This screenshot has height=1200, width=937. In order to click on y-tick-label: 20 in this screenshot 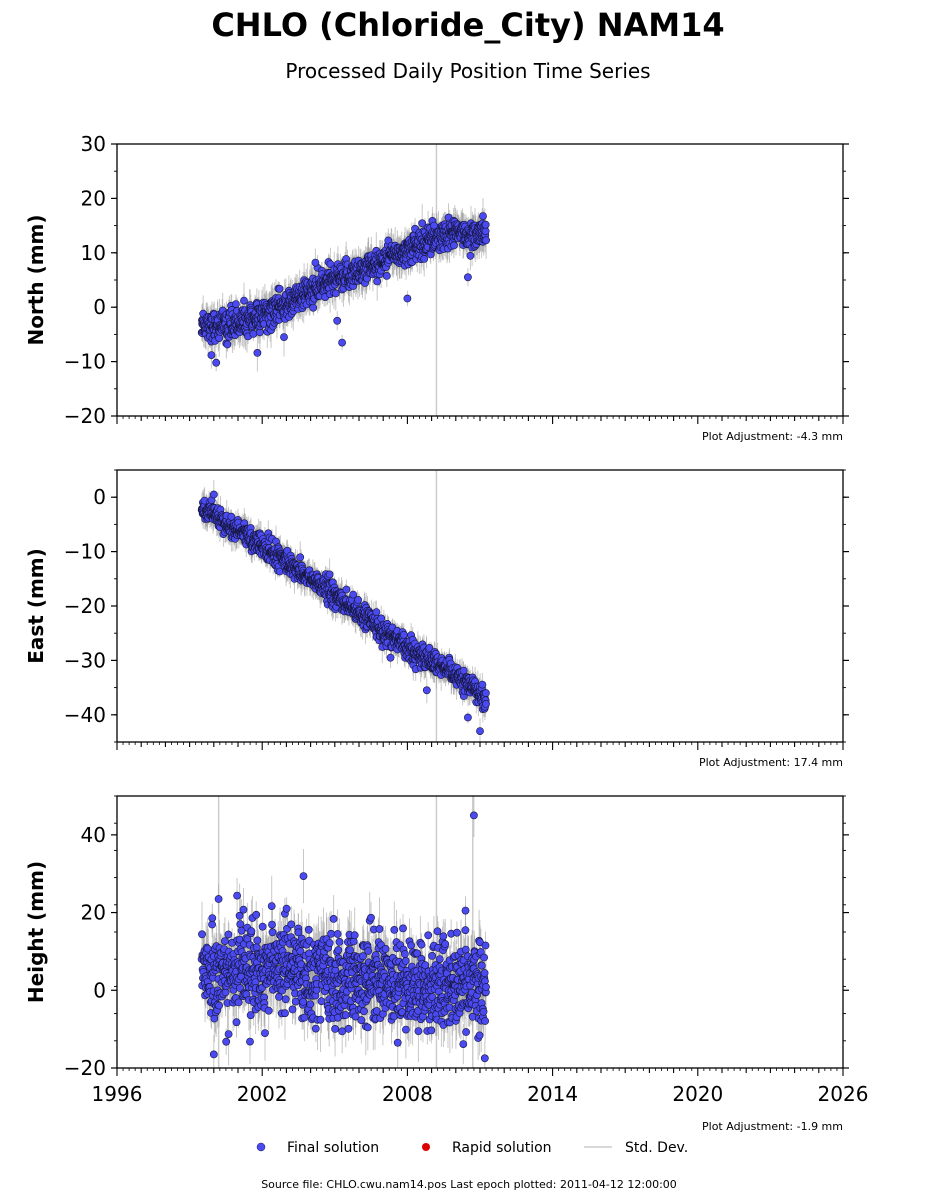, I will do `click(93, 198)`.